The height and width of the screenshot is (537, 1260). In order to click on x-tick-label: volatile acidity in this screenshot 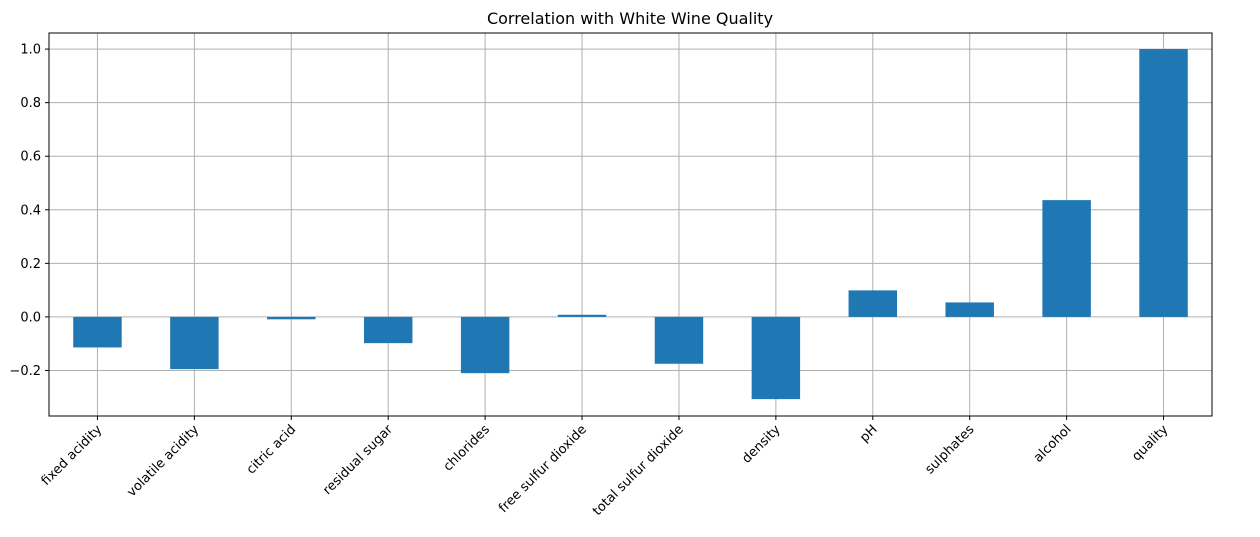, I will do `click(163, 461)`.